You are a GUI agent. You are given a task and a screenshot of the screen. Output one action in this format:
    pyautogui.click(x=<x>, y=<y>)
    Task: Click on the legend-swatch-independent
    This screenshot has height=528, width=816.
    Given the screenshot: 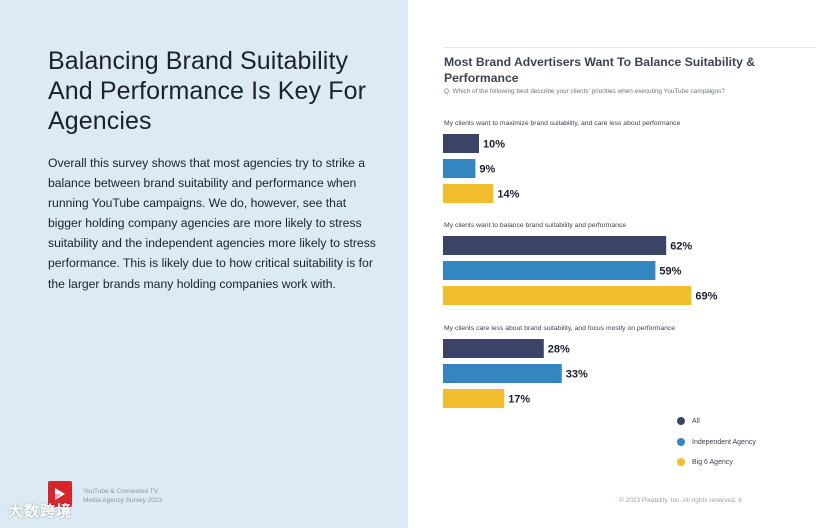 What is the action you would take?
    pyautogui.click(x=681, y=442)
    